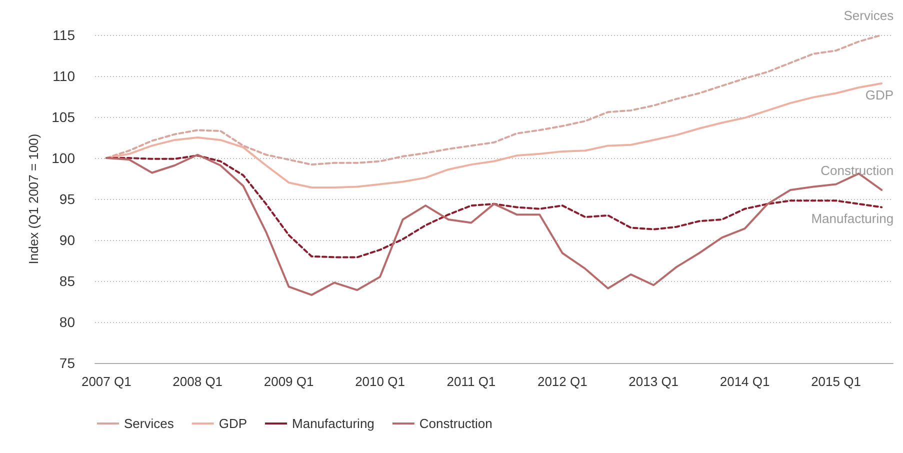 This screenshot has width=903, height=453. Describe the element at coordinates (745, 381) in the screenshot. I see `x-tick-label: 2014 Q1` at that location.